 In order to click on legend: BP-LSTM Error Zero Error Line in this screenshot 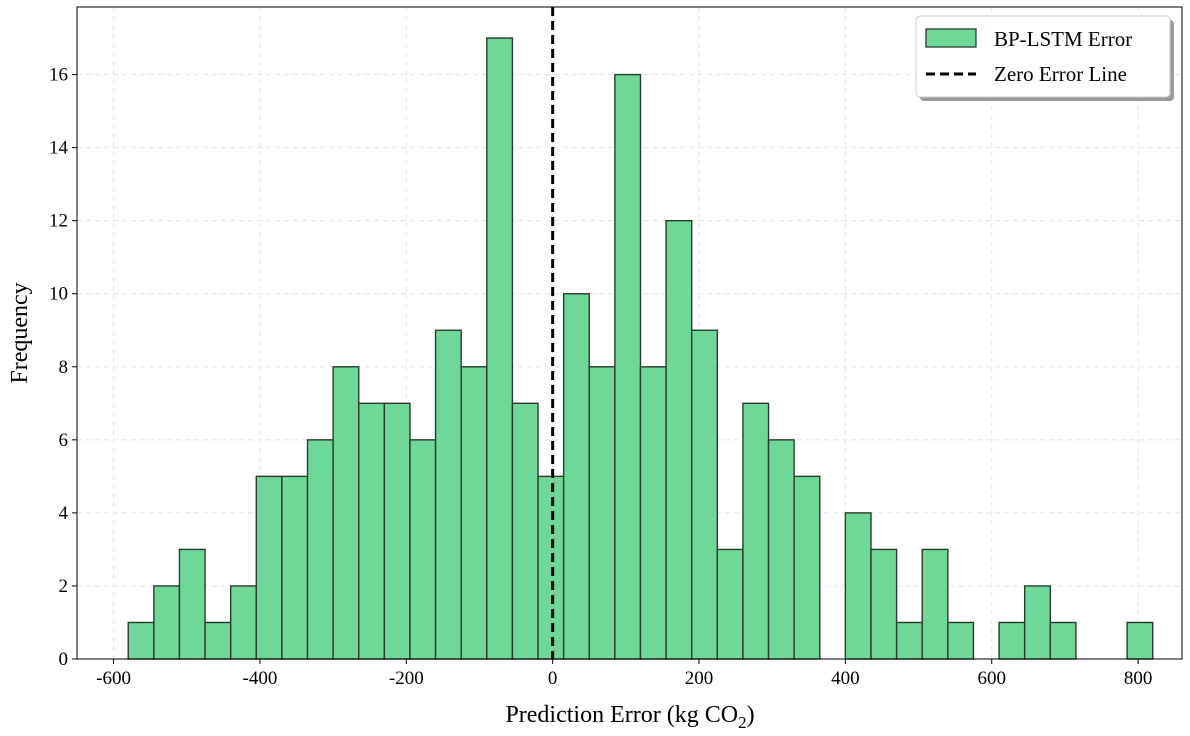, I will do `click(1044, 58)`.